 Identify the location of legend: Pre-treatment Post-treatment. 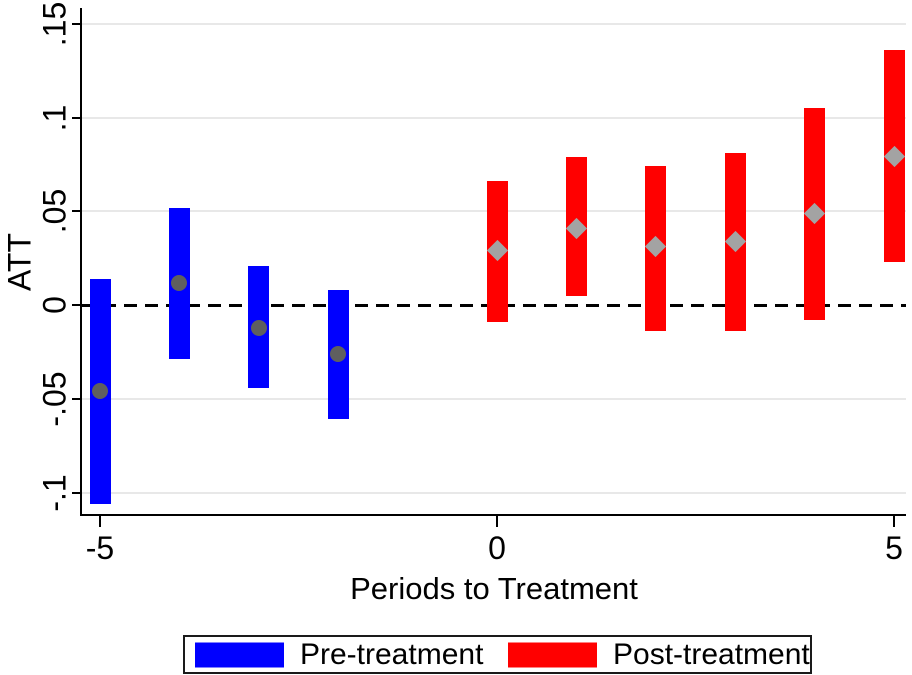
(497, 654).